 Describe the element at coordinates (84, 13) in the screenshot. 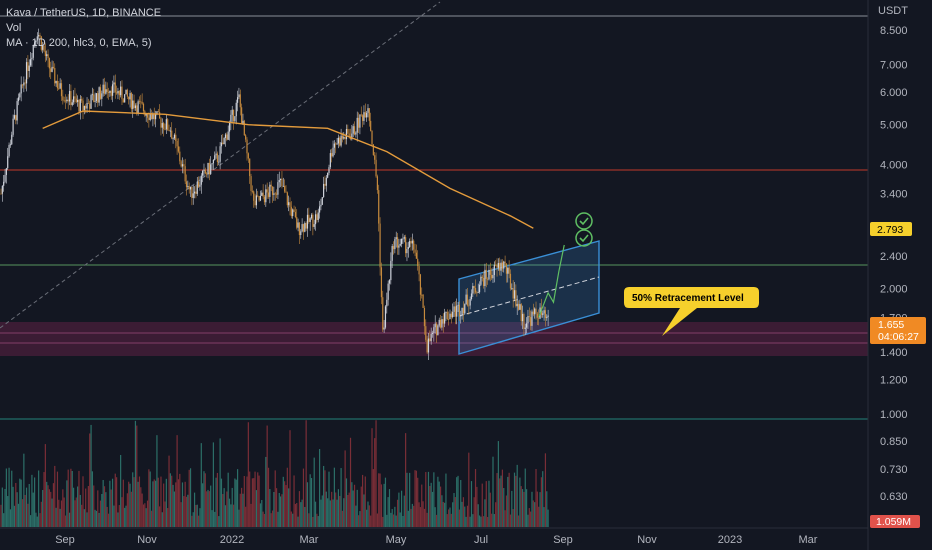

I see `symbol-title: Kava / TetherUS, 1D, BINANCE` at that location.